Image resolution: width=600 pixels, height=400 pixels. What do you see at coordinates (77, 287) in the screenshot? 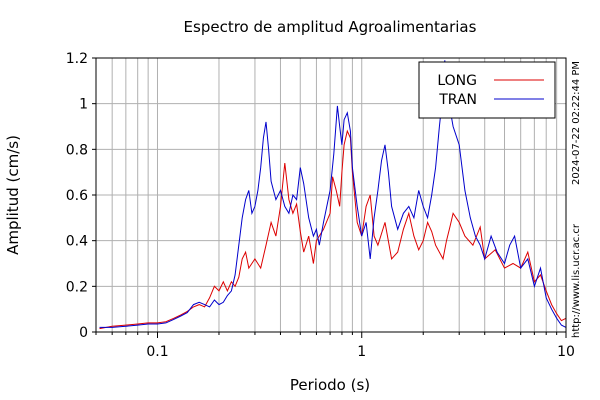
I see `y-tick-label: 0.2` at bounding box center [77, 287].